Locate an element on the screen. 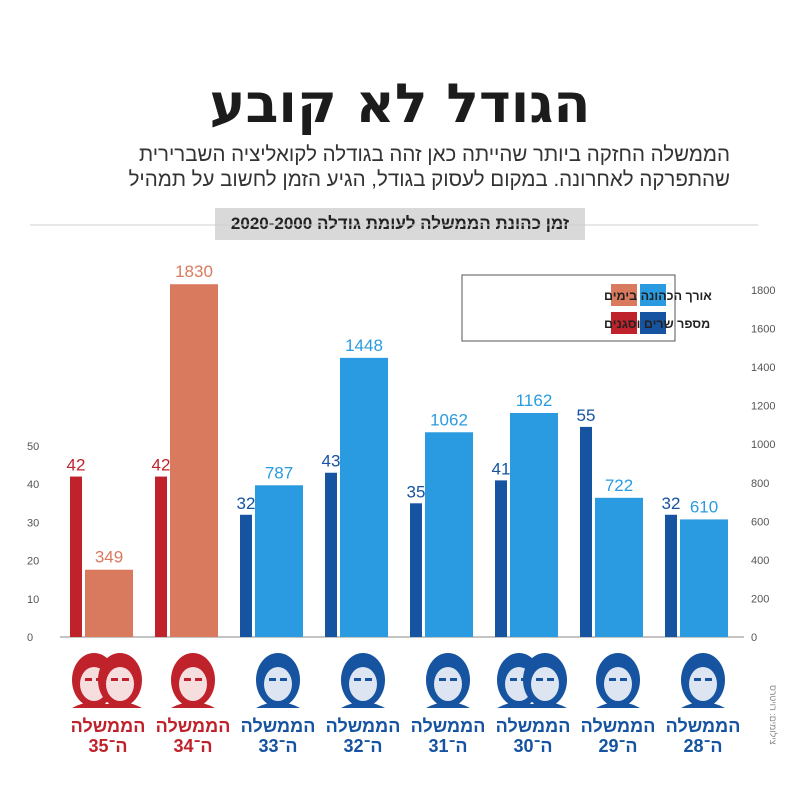 Image resolution: width=800 pixels, height=795 pixels. left-axis-tick: 20 is located at coordinates (33, 562).